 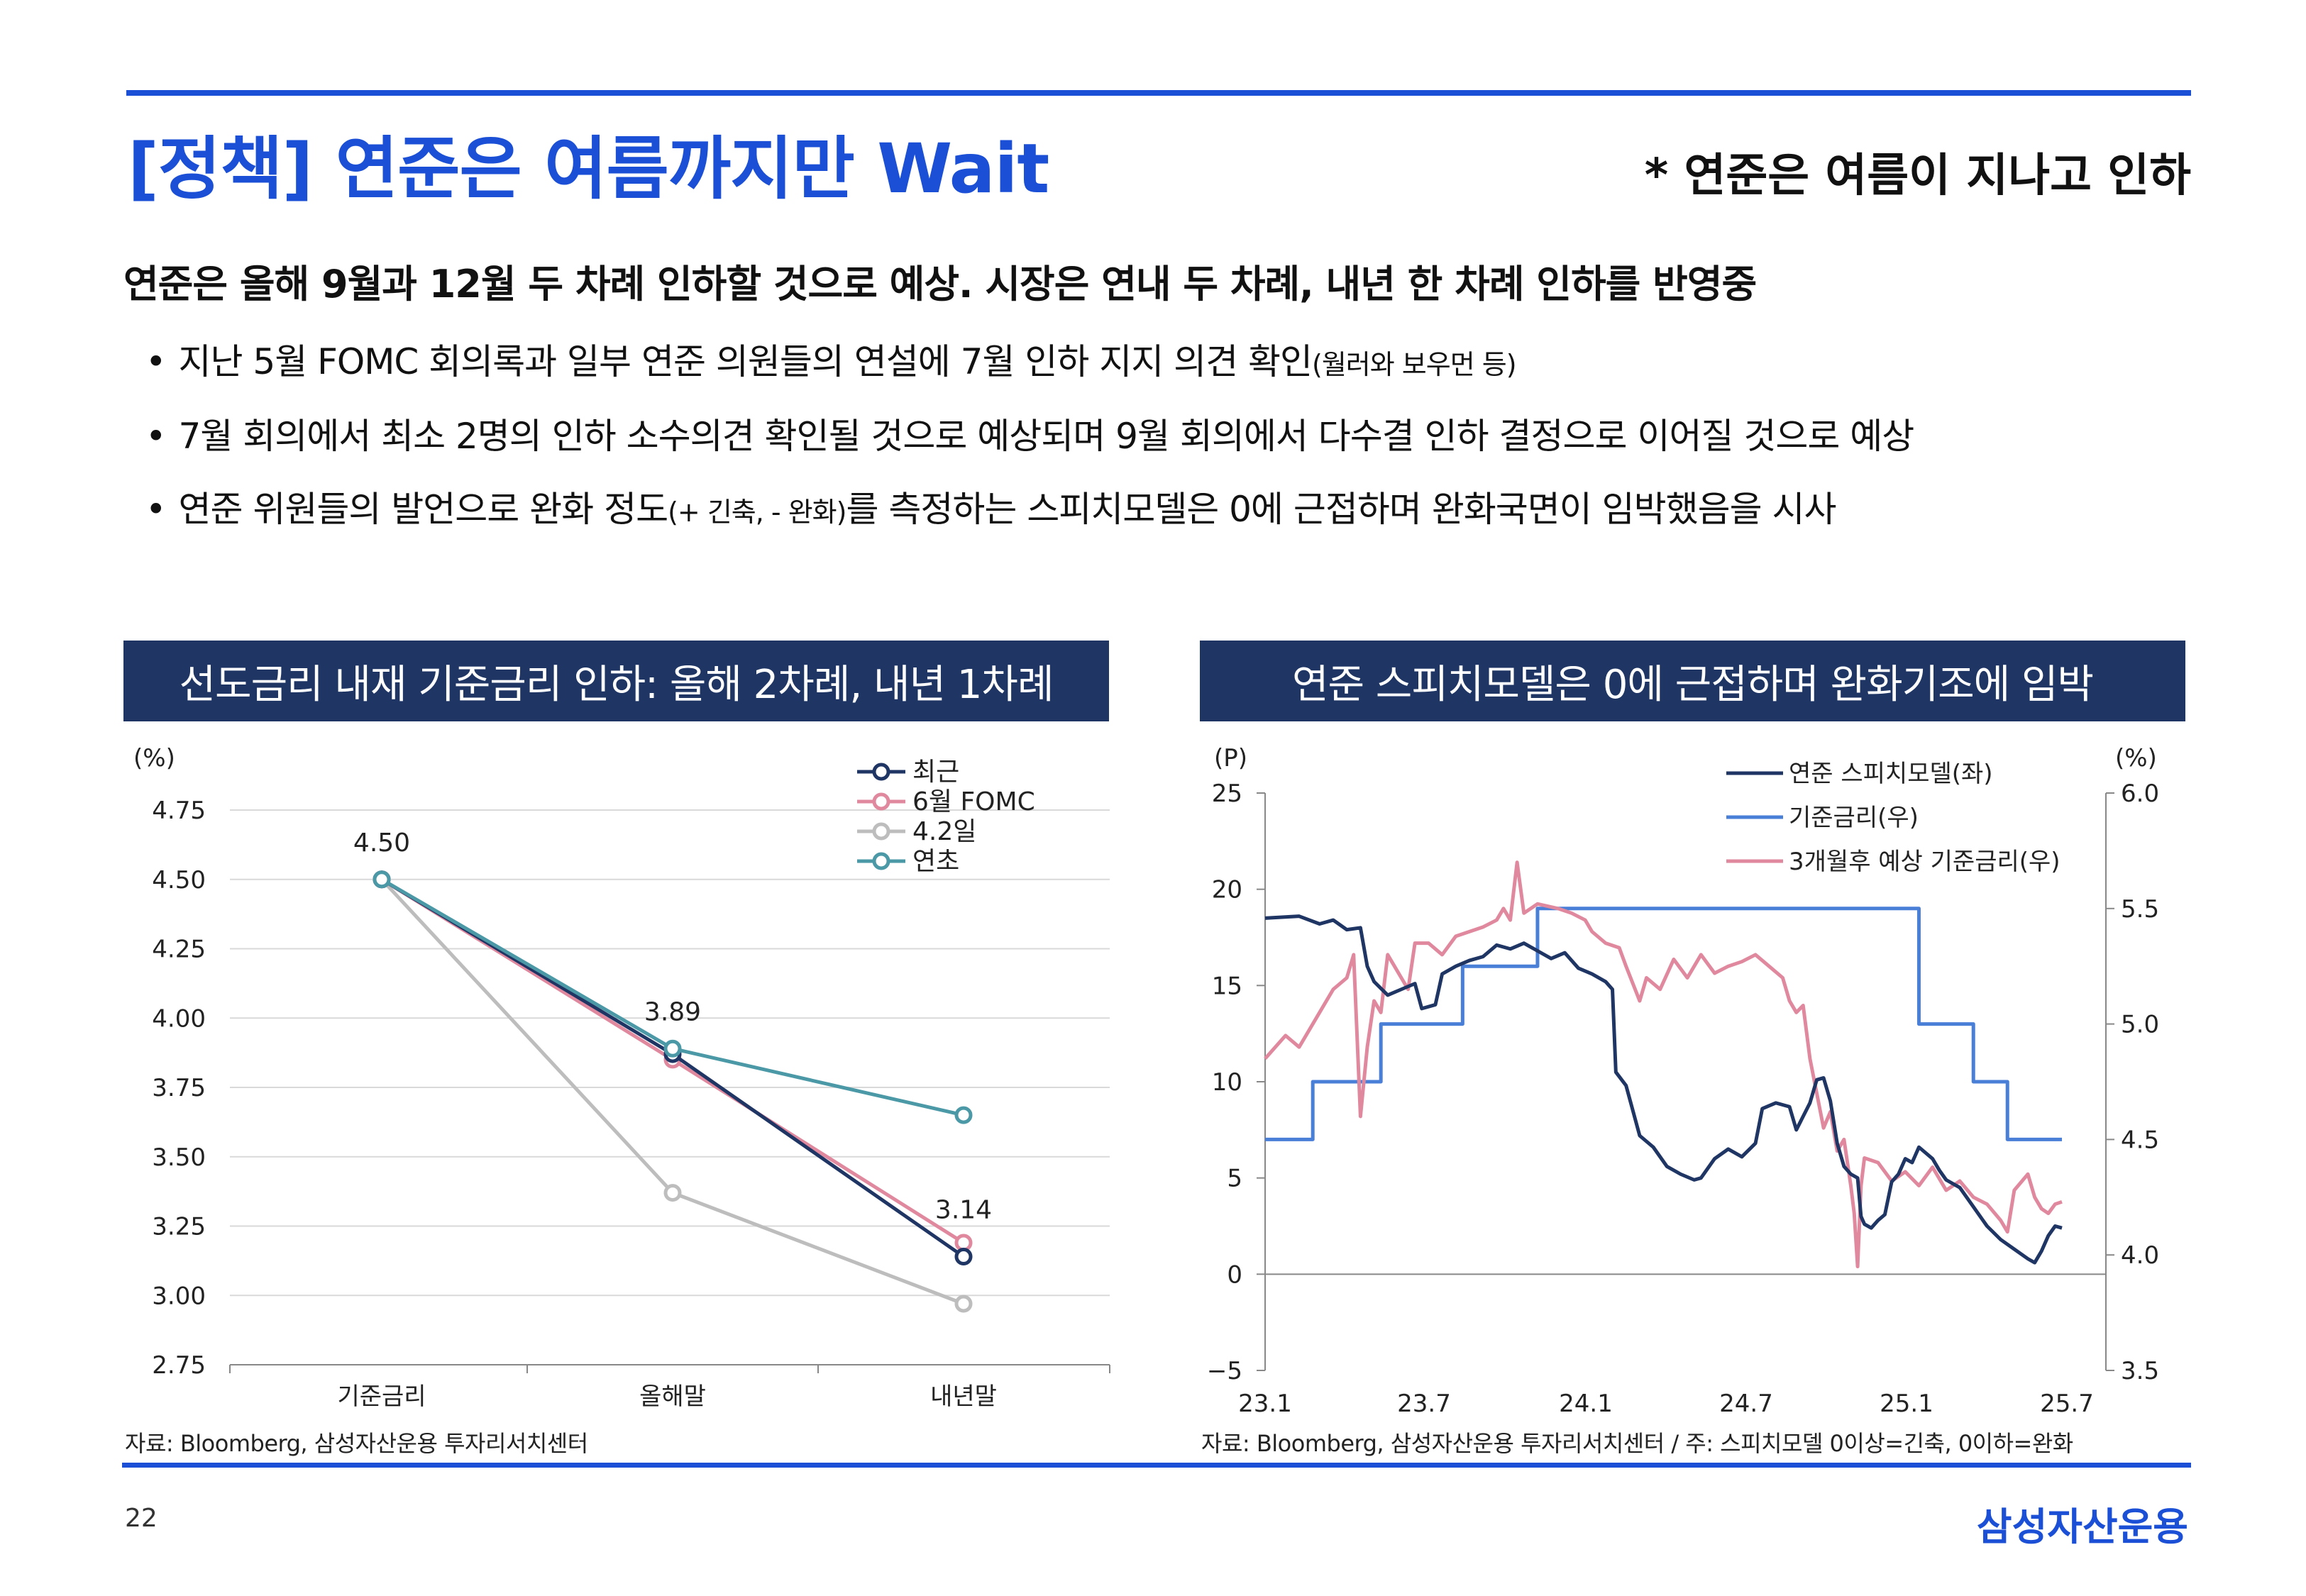 What do you see at coordinates (1234, 1275) in the screenshot?
I see `left-y-tick-label: 0` at bounding box center [1234, 1275].